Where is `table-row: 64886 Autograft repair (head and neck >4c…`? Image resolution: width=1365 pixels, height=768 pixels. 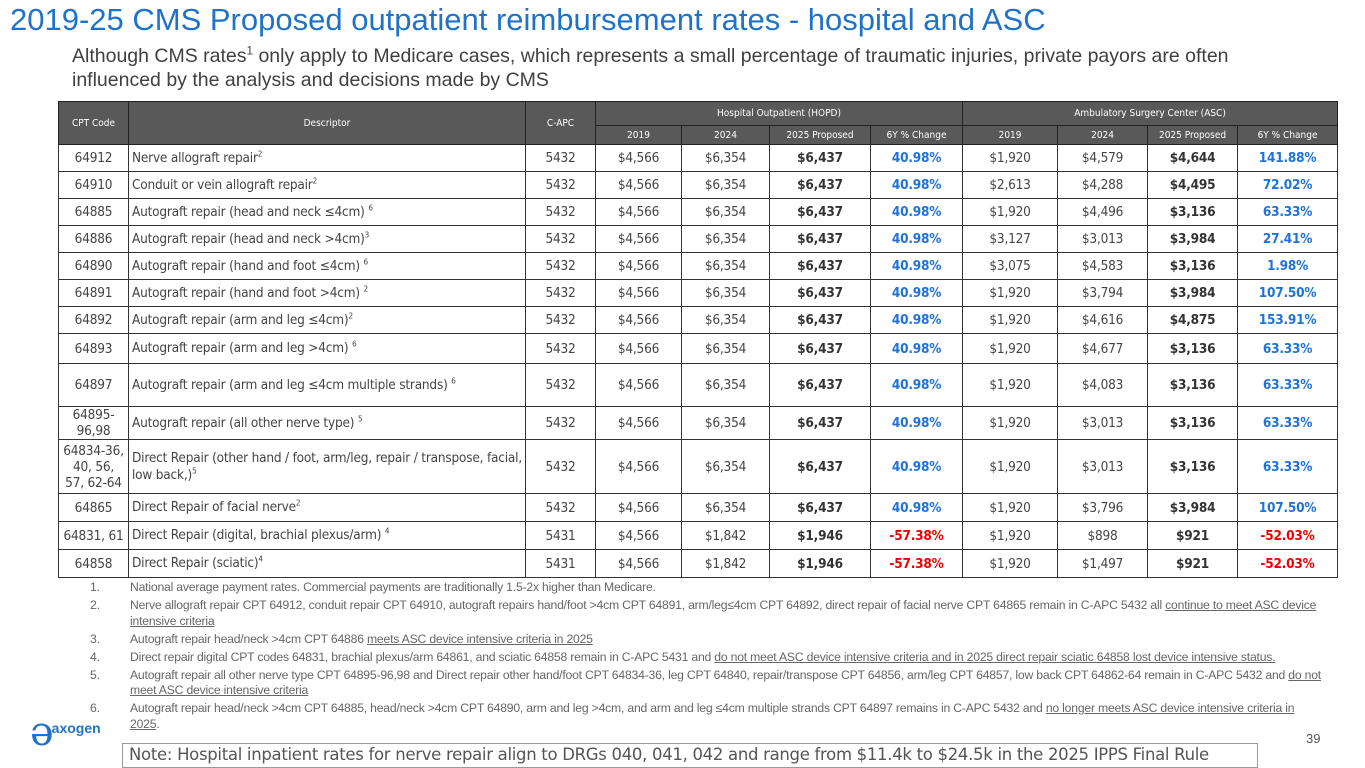
table-row: 64886 Autograft repair (head and neck >4c… is located at coordinates (698, 239).